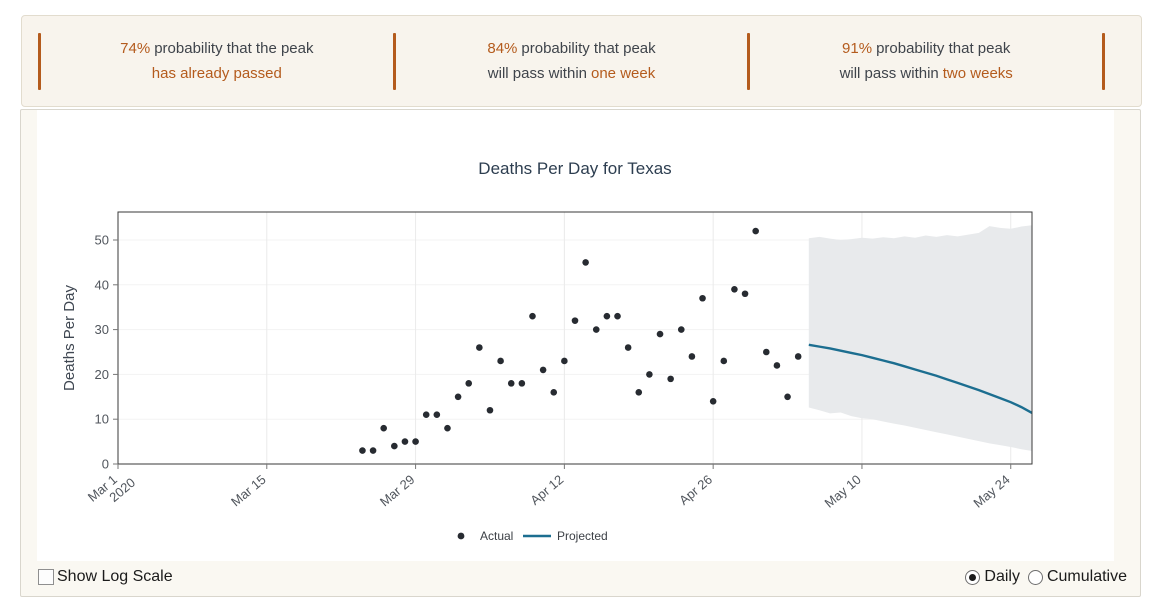 This screenshot has height=611, width=1165. Describe the element at coordinates (217, 48) in the screenshot. I see `stat-line1: 74% probability that the peak` at that location.